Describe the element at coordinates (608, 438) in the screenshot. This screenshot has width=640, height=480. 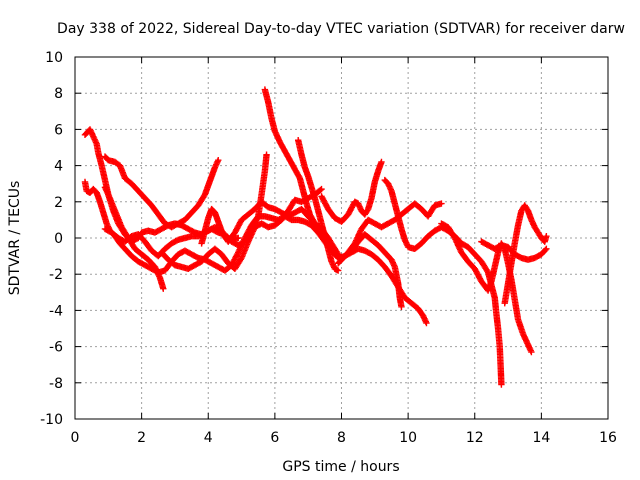
I see `x-tick-label: 16` at that location.